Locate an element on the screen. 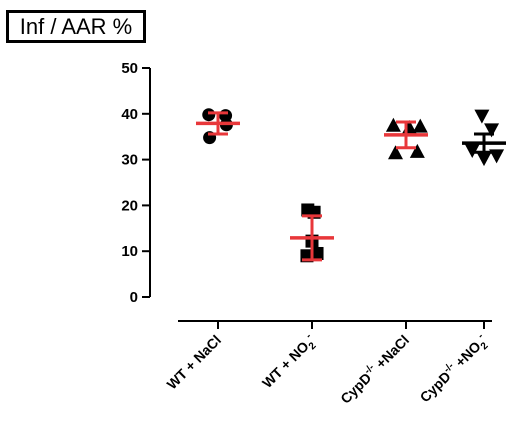 This screenshot has width=522, height=433. y-tick-label: 0 is located at coordinates (134, 297).